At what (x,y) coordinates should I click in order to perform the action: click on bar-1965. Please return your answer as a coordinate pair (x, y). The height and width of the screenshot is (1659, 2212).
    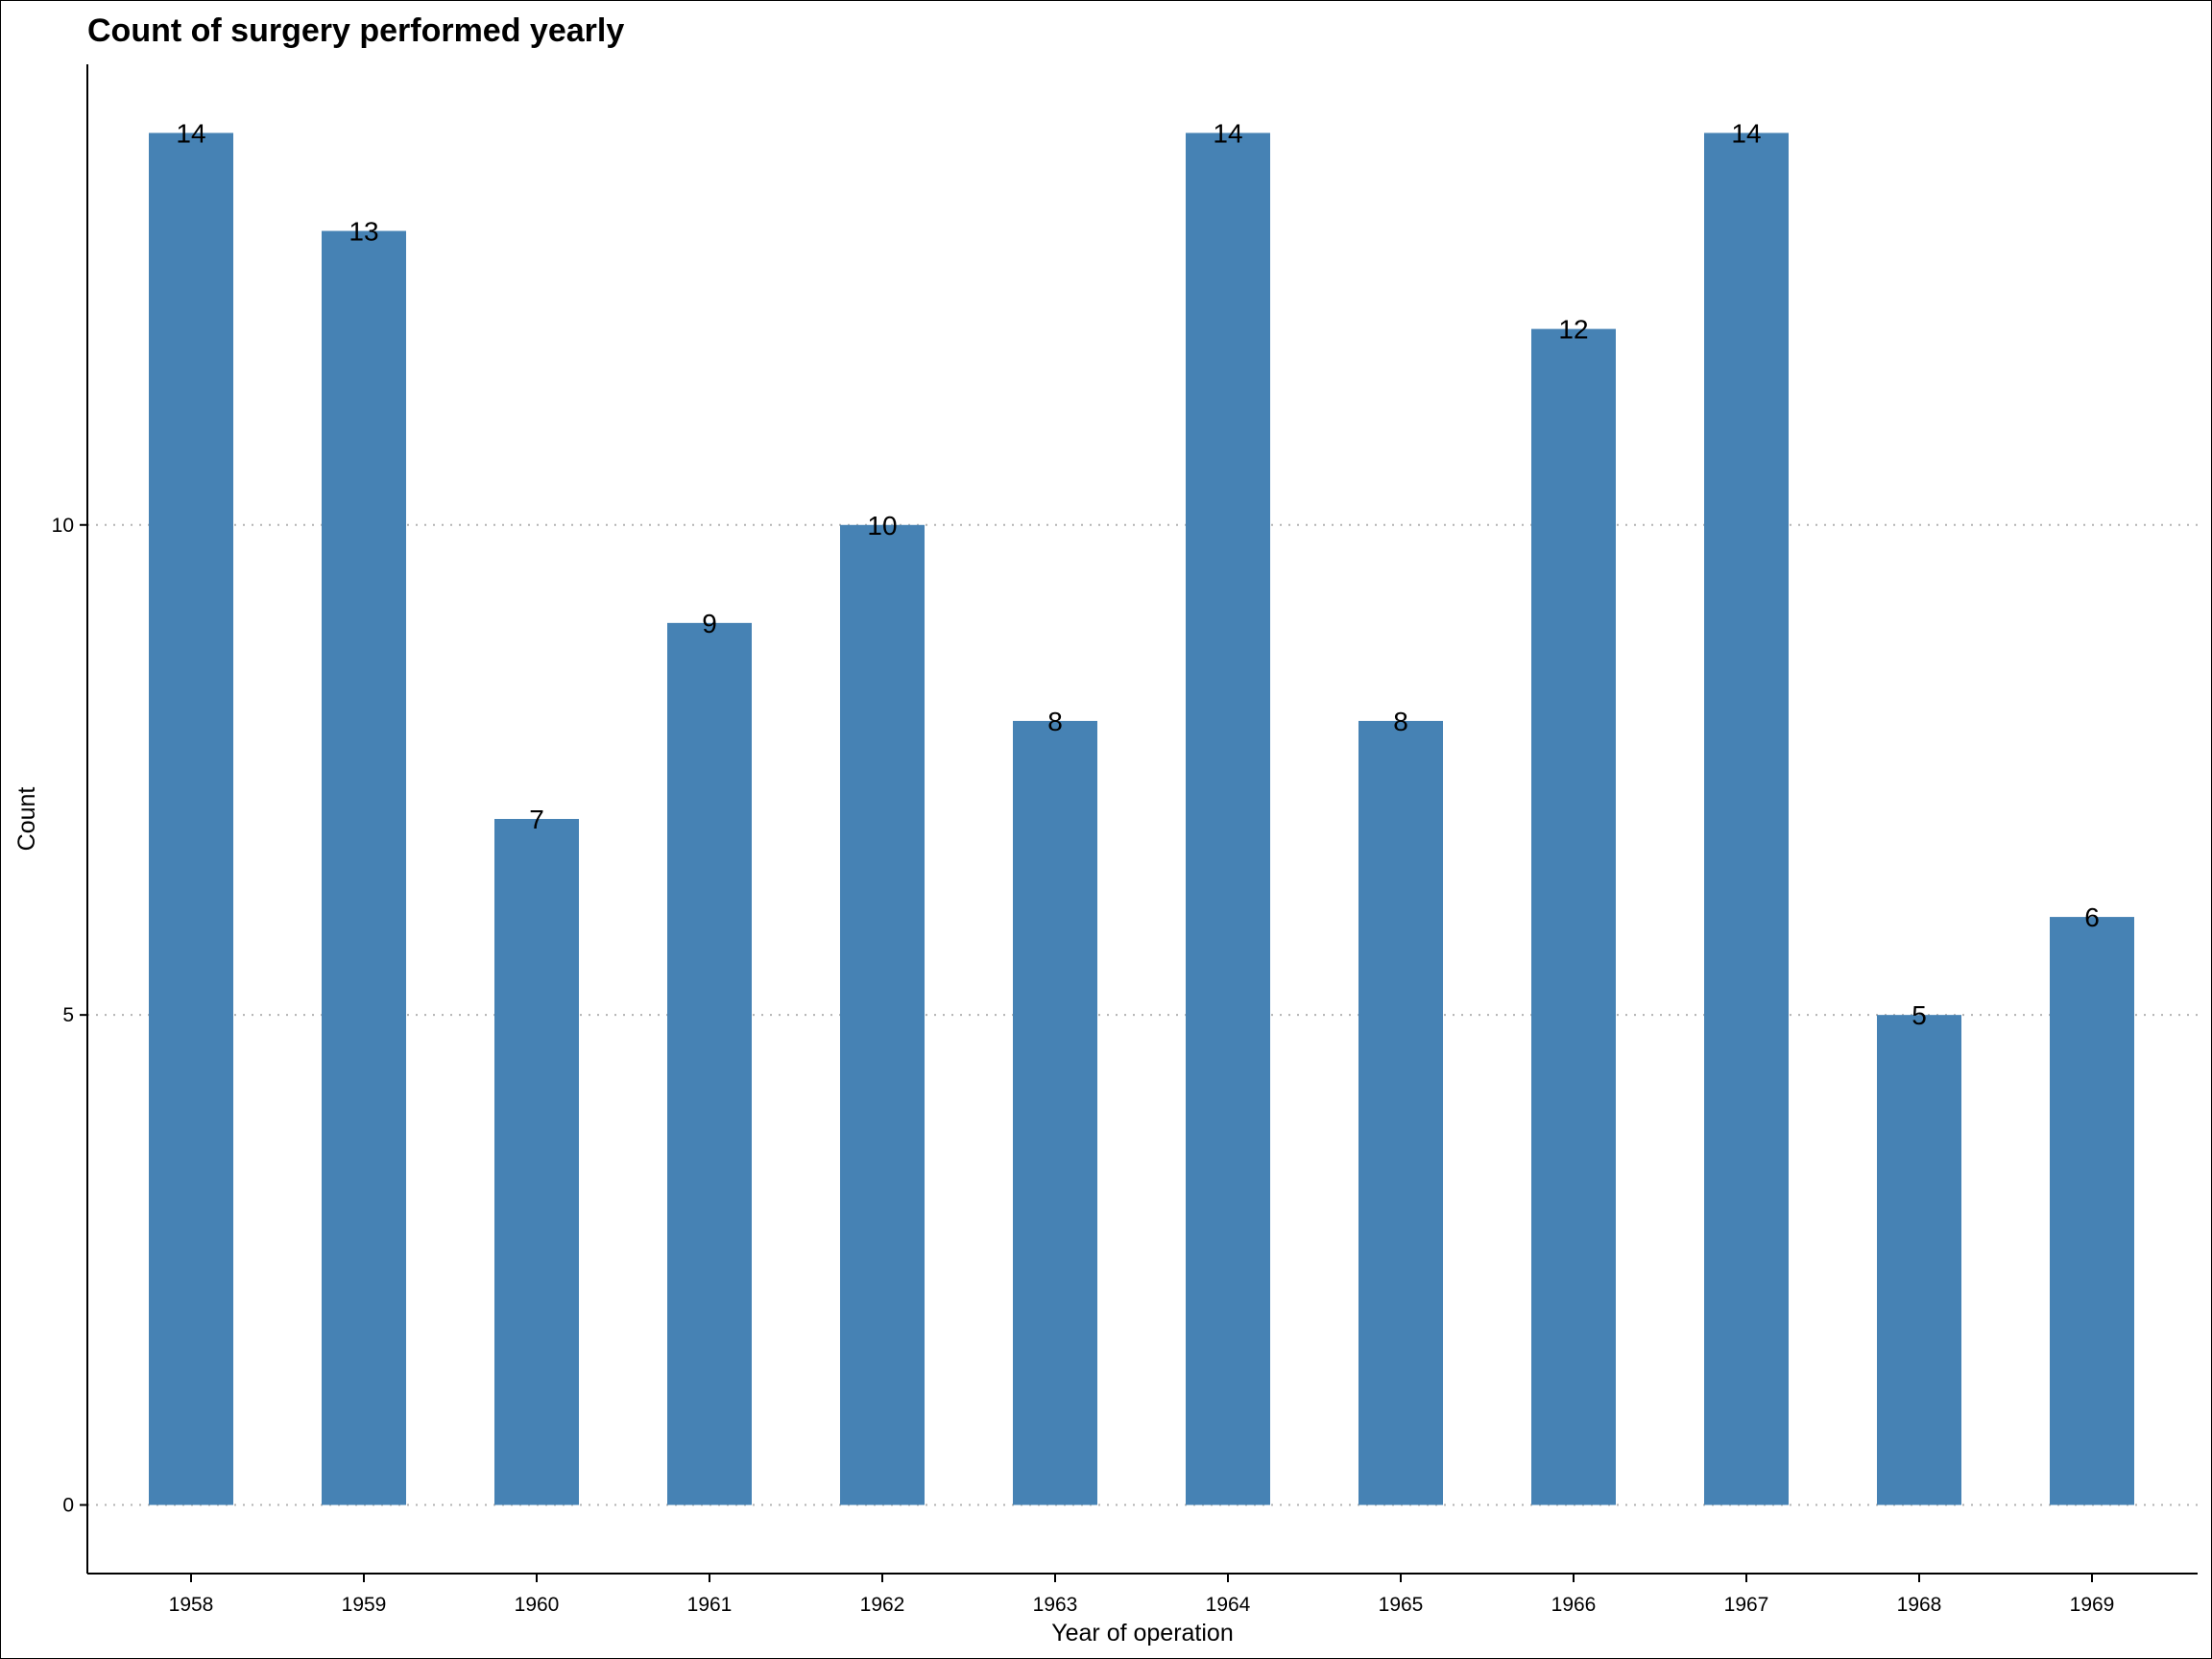
    Looking at the image, I should click on (1400, 1112).